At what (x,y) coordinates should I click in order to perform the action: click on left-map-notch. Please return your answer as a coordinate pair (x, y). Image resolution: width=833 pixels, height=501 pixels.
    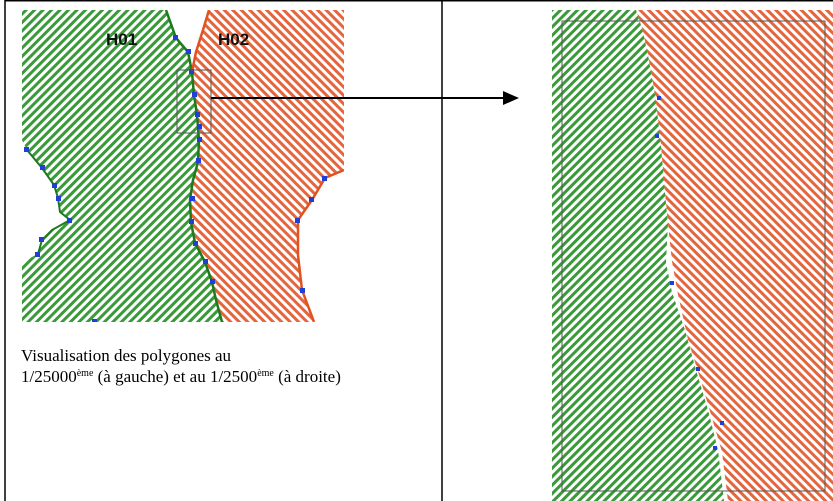
    Looking at the image, I should click on (46, 201).